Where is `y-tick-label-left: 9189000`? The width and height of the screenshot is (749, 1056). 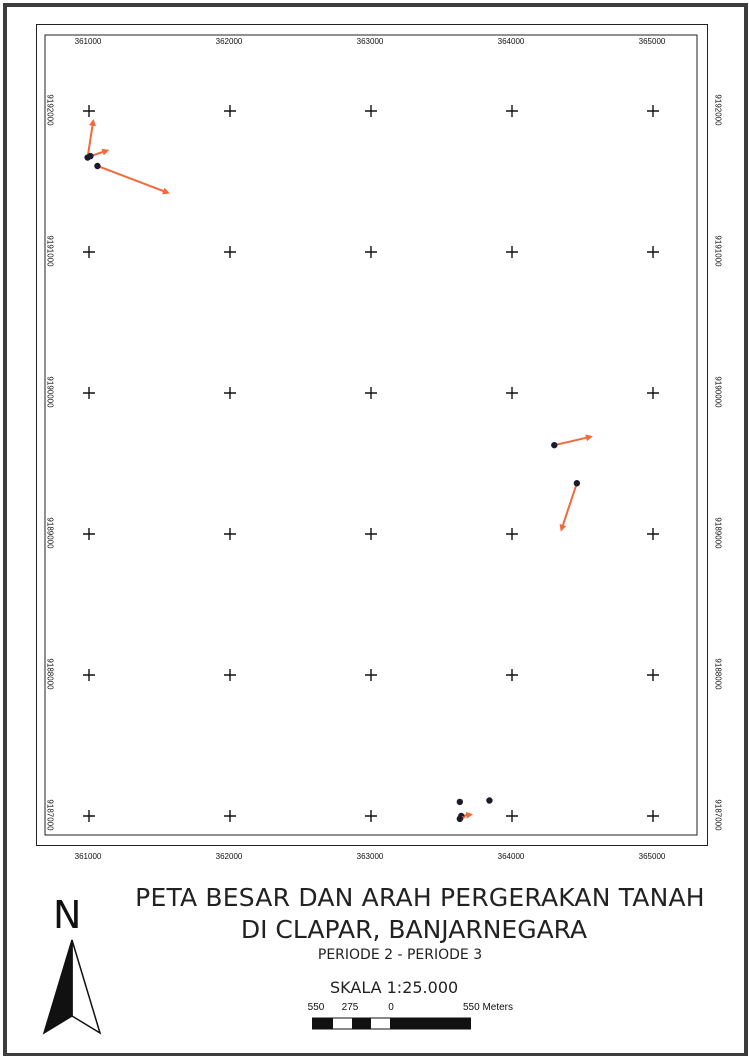 y-tick-label-left: 9189000 is located at coordinates (50, 533).